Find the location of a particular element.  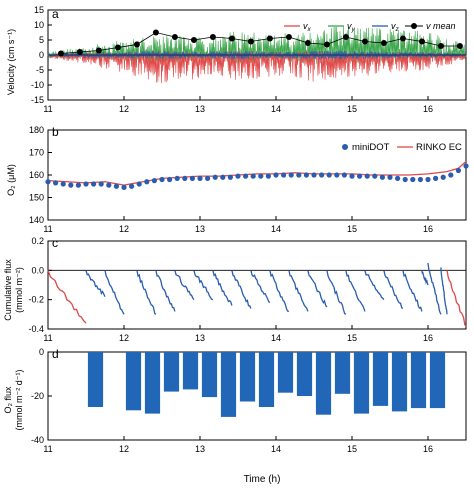

legend-b: miniDOT RINKO EC is located at coordinates (402, 147).